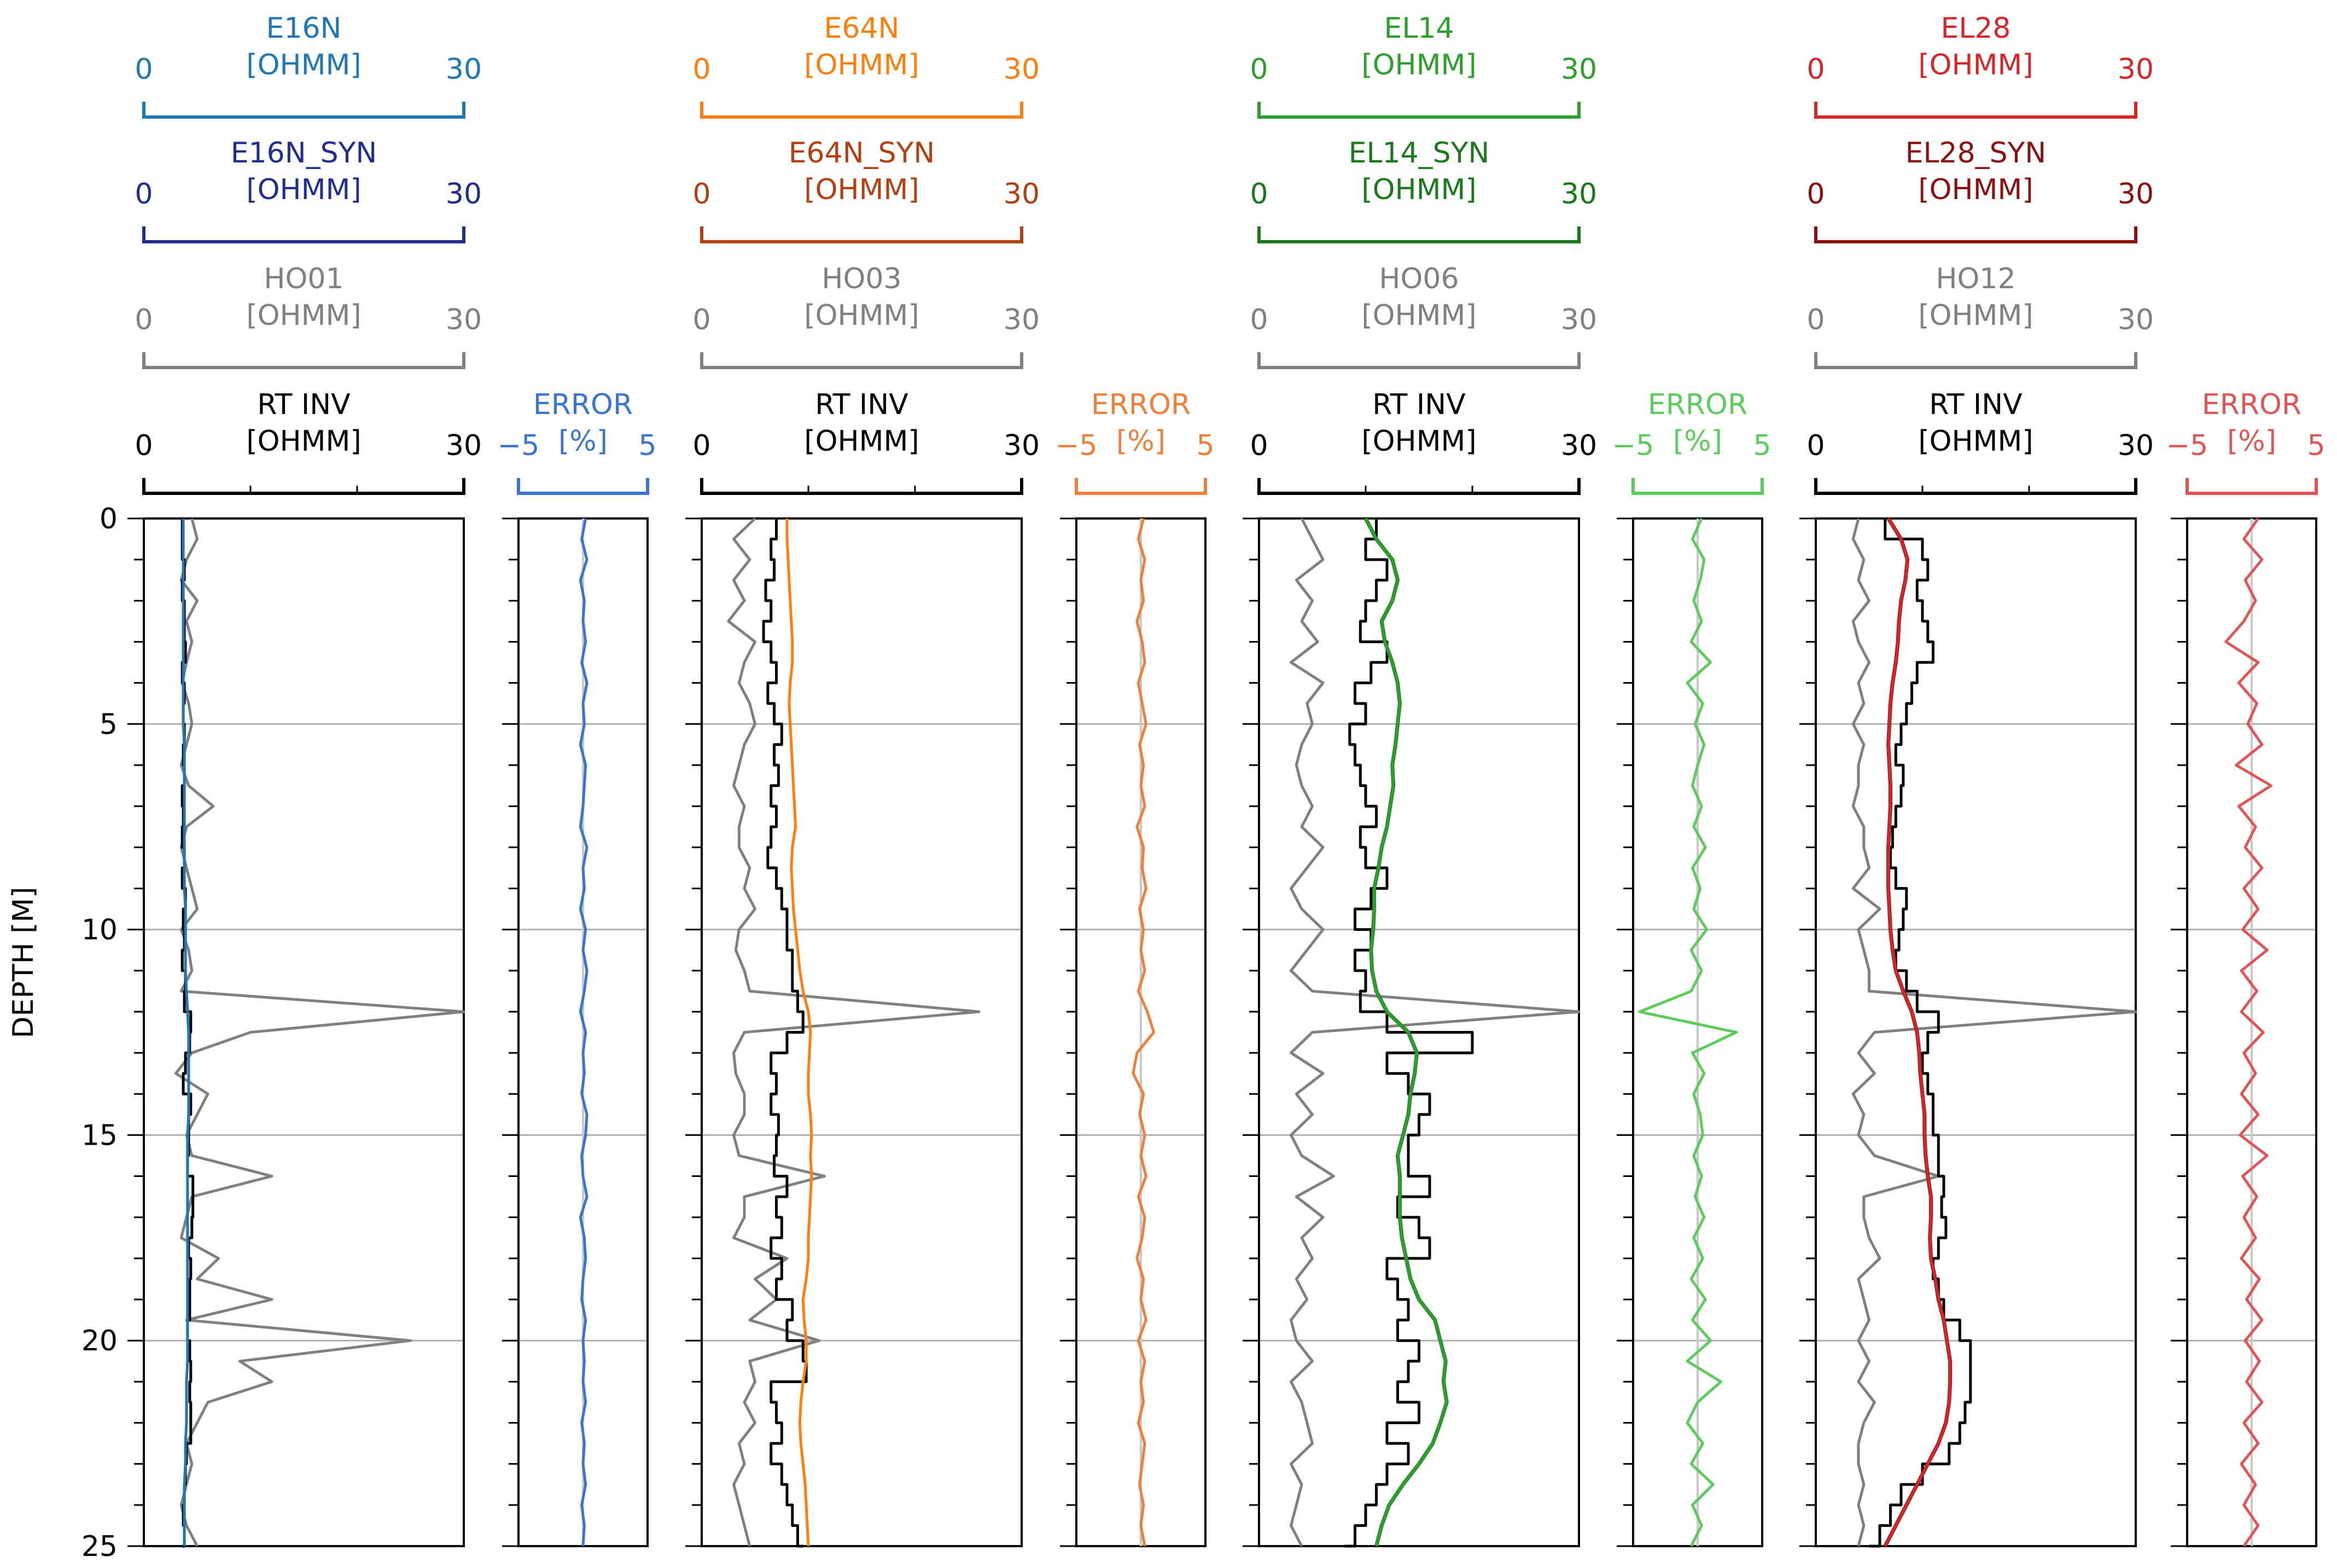 The image size is (2337, 1568). What do you see at coordinates (1994, 1032) in the screenshot?
I see `ho-curve` at bounding box center [1994, 1032].